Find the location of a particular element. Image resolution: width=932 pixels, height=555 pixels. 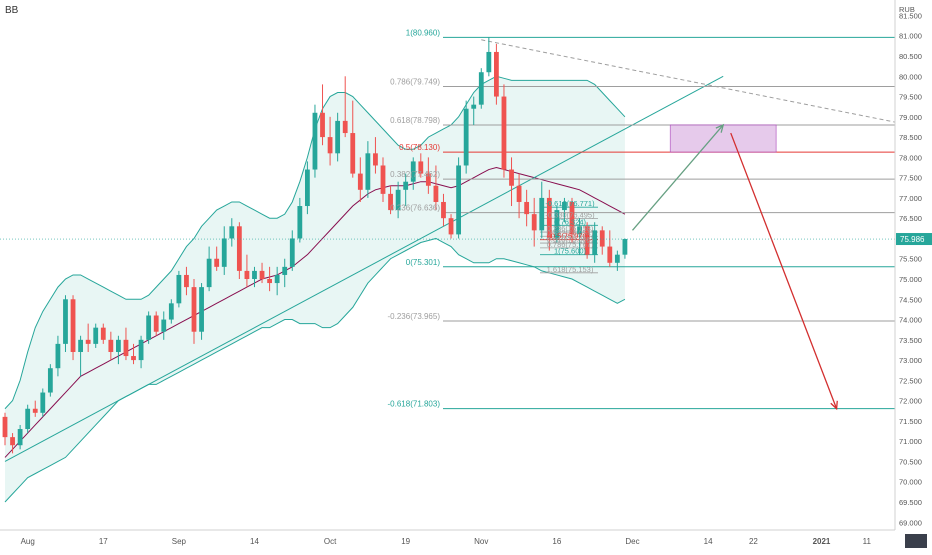

currency-label: RUB is located at coordinates (907, 9).